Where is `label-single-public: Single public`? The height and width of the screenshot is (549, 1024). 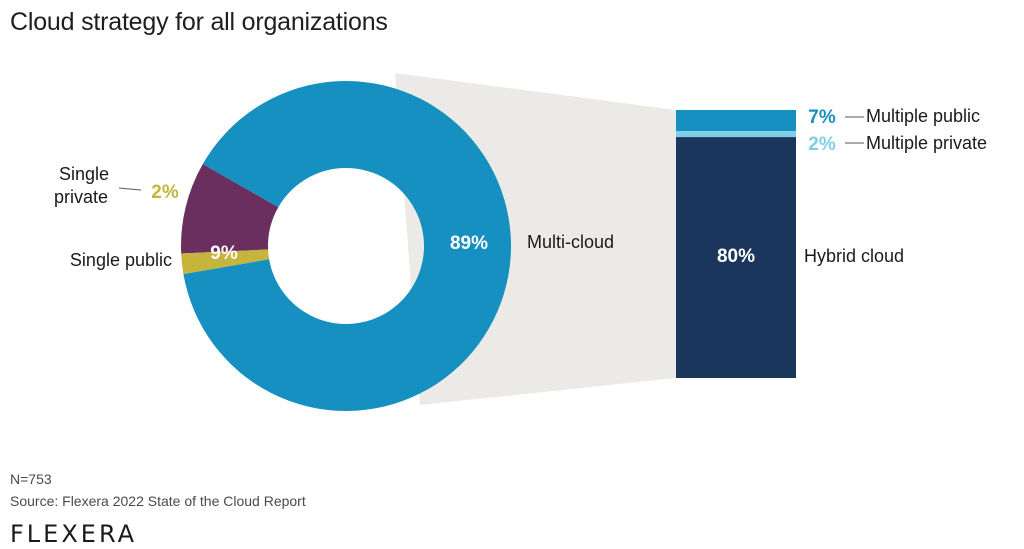 label-single-public: Single public is located at coordinates (121, 260).